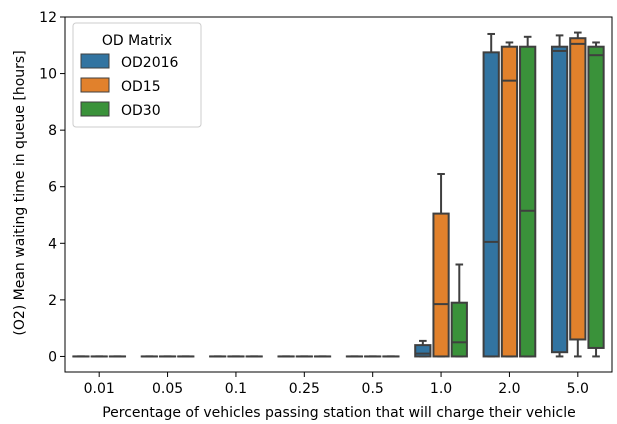  I want to click on box-od30-2.0, so click(528, 196).